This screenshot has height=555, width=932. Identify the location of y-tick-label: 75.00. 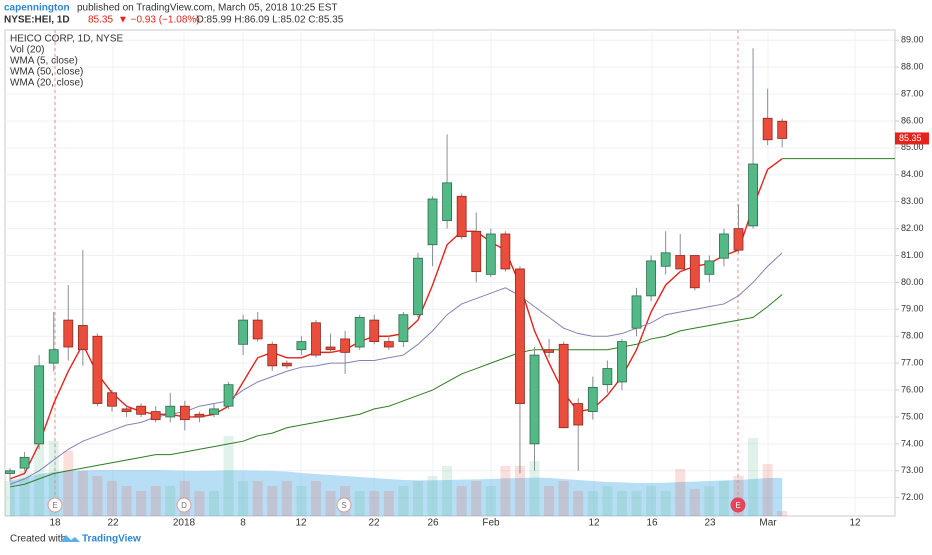
(912, 416).